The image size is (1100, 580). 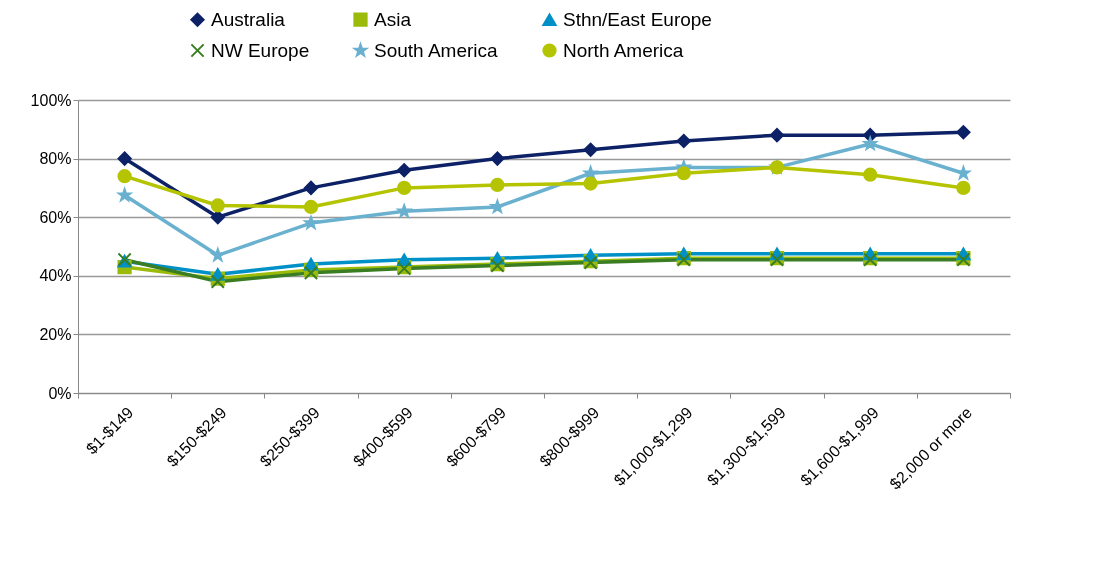 I want to click on y-tick-label: 100%, so click(x=51, y=100).